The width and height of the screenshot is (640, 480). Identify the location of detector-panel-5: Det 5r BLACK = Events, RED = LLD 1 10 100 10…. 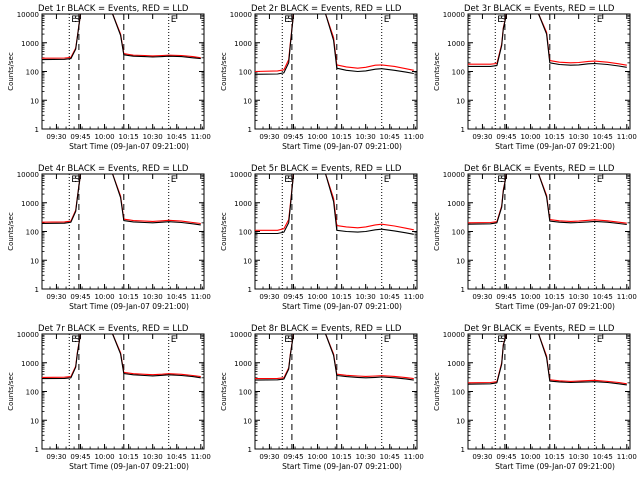
(322, 237).